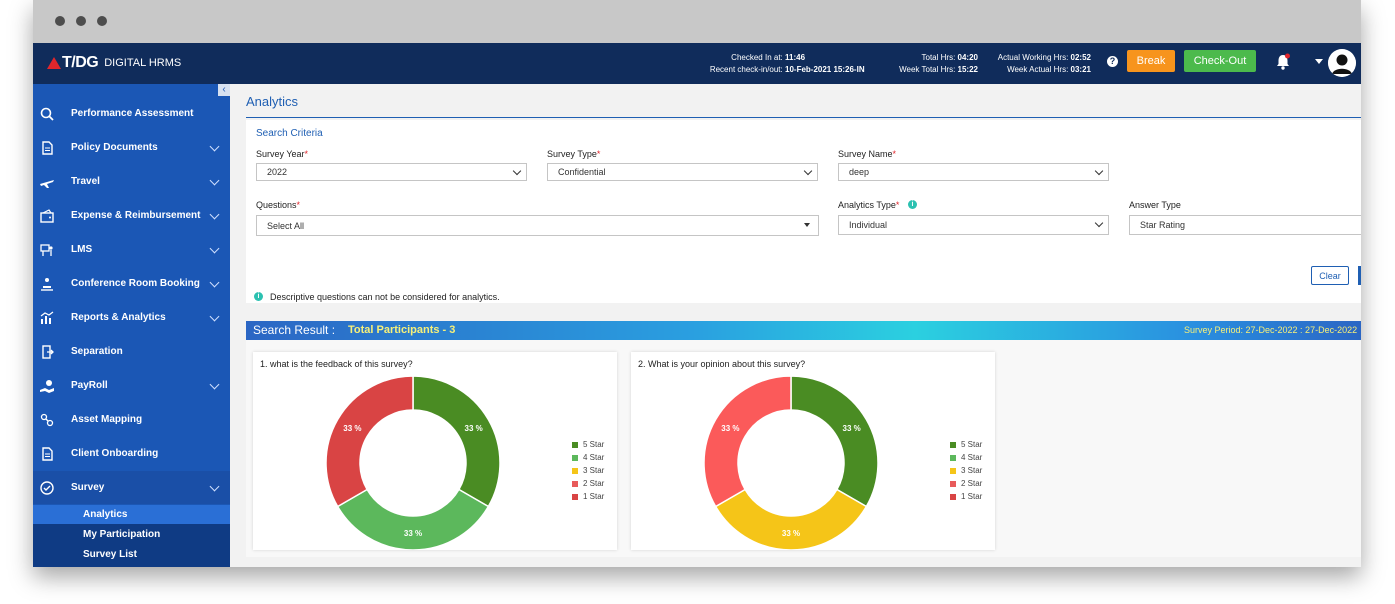  I want to click on donut-chart-2: 33 % 33 % 33 %, so click(813, 451).